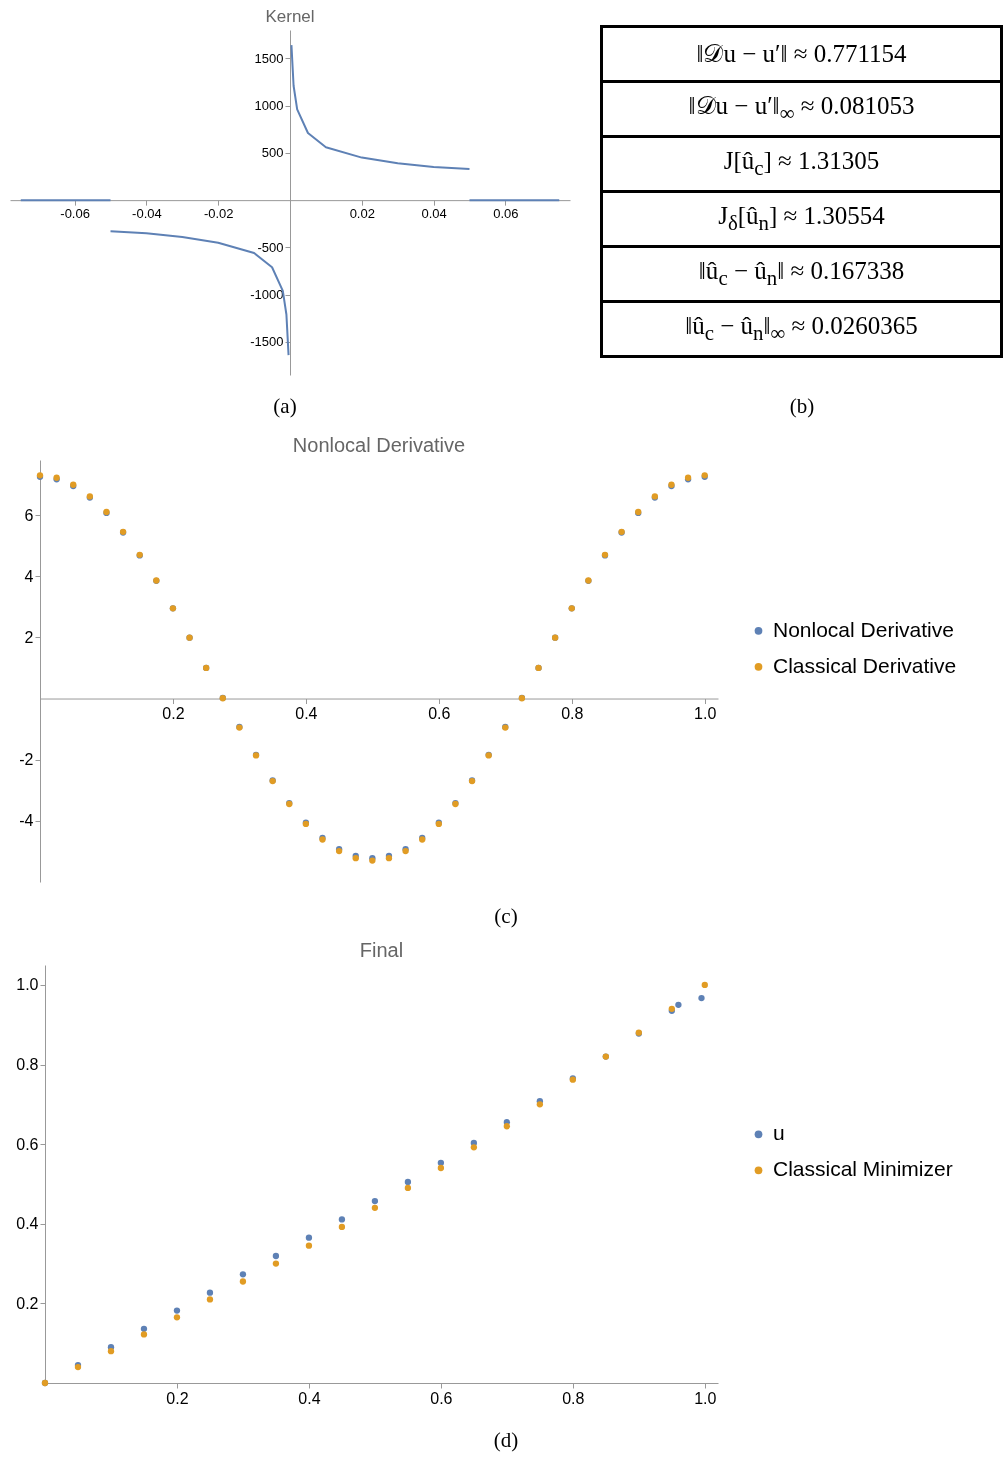  What do you see at coordinates (801, 164) in the screenshot?
I see `text: J[û$_{c}$] ≈ 1.31305` at bounding box center [801, 164].